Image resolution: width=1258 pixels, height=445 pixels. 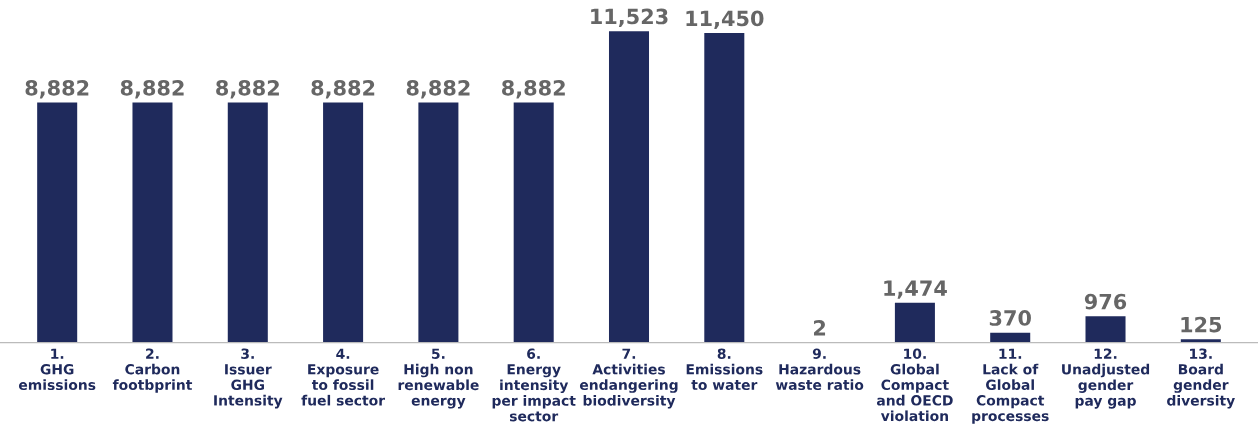 What do you see at coordinates (1201, 324) in the screenshot?
I see `data-label: 125` at bounding box center [1201, 324].